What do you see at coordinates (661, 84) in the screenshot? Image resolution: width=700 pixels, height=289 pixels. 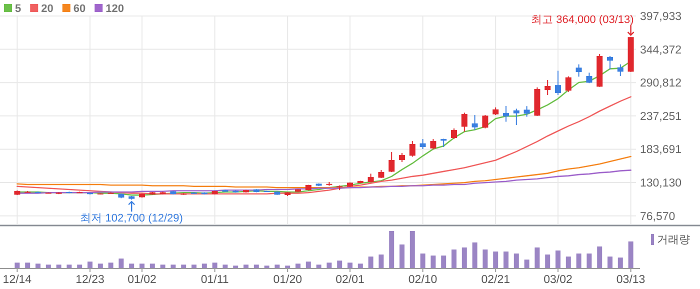 I see `y-tick-label: 290,812` at bounding box center [661, 84].